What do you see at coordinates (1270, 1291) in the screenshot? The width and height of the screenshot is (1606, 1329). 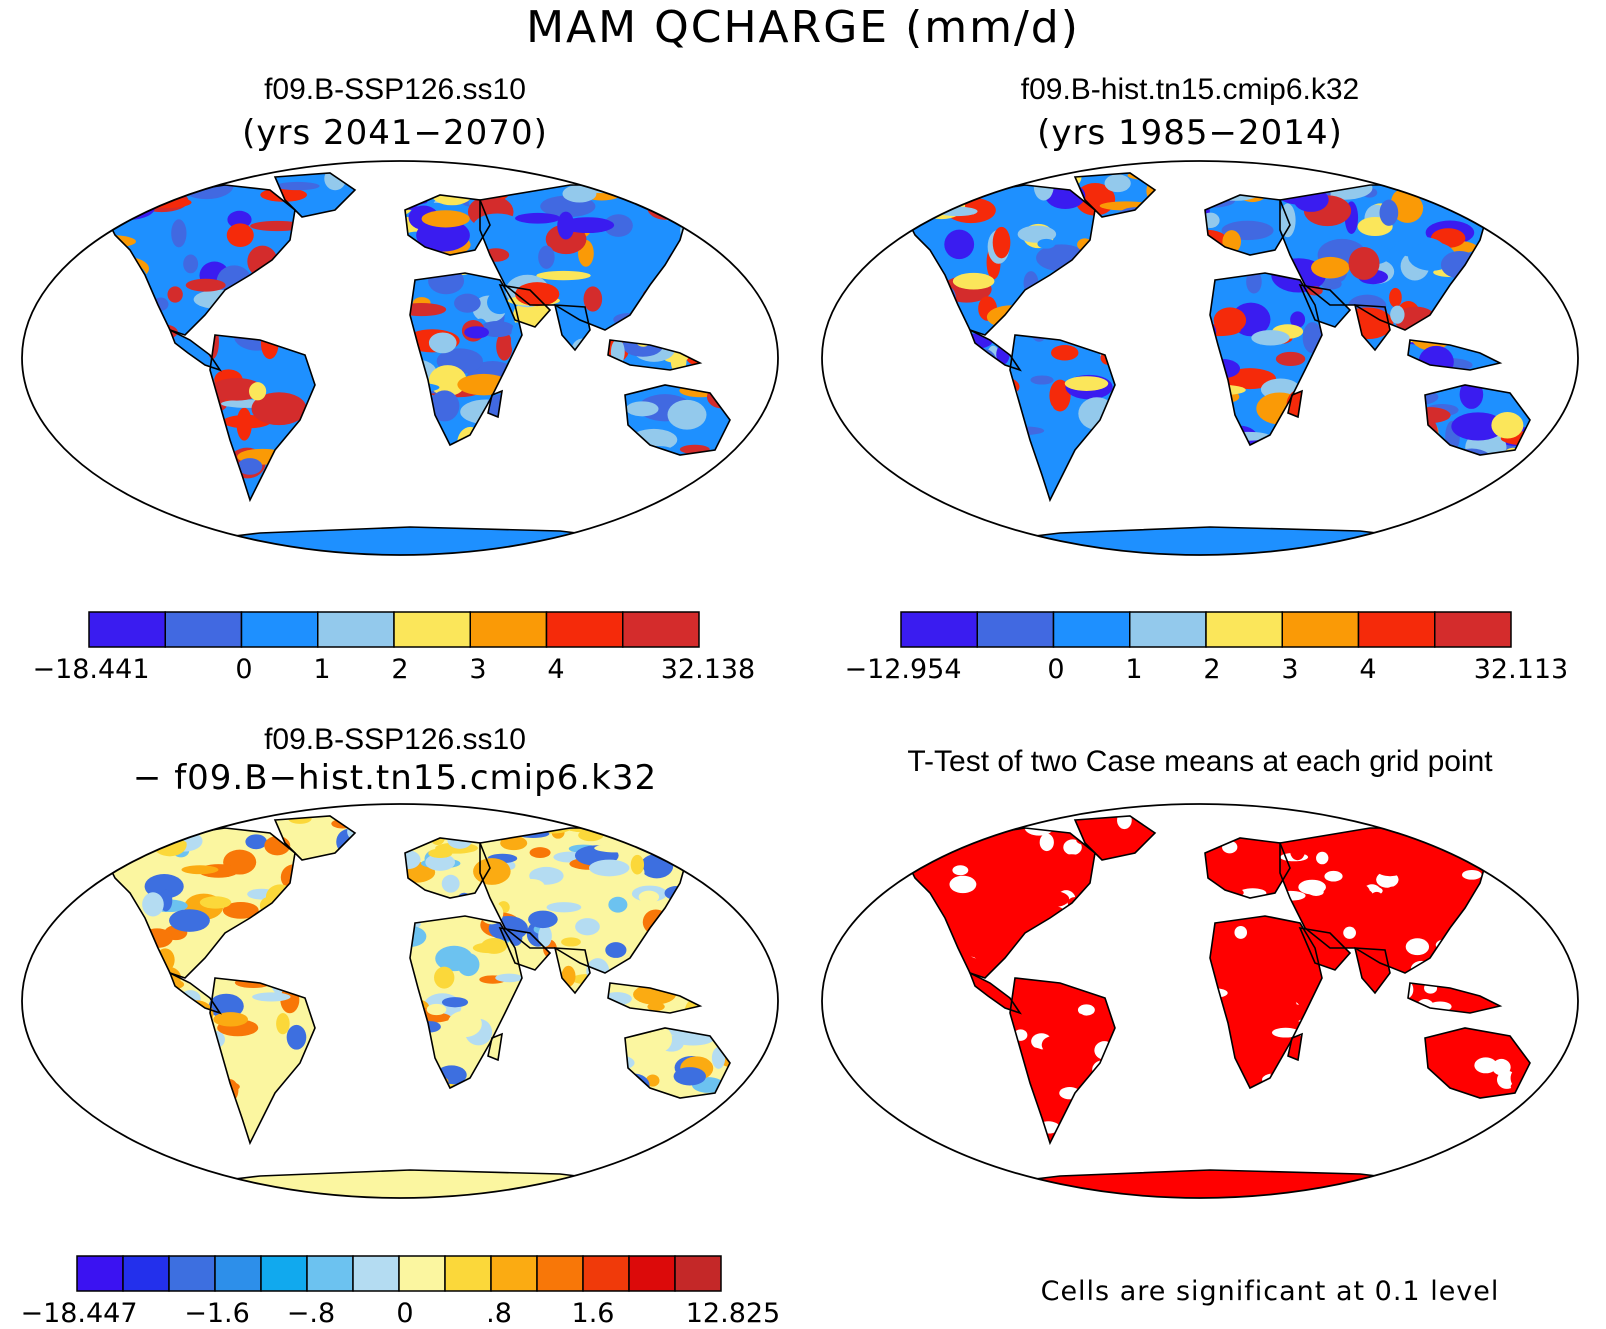 I see `significance-note: Cells are significant at 0.1 level` at bounding box center [1270, 1291].